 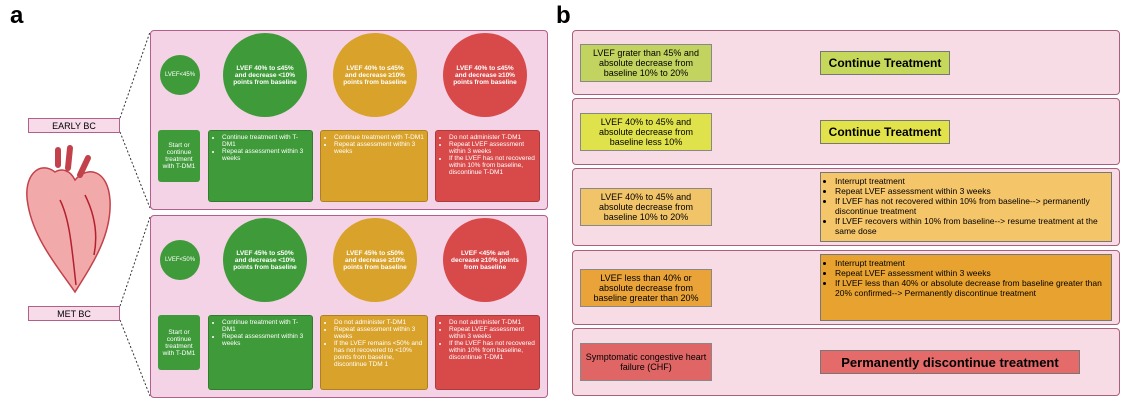 I want to click on result-box: Permanently discontinue treatment, so click(x=950, y=362).